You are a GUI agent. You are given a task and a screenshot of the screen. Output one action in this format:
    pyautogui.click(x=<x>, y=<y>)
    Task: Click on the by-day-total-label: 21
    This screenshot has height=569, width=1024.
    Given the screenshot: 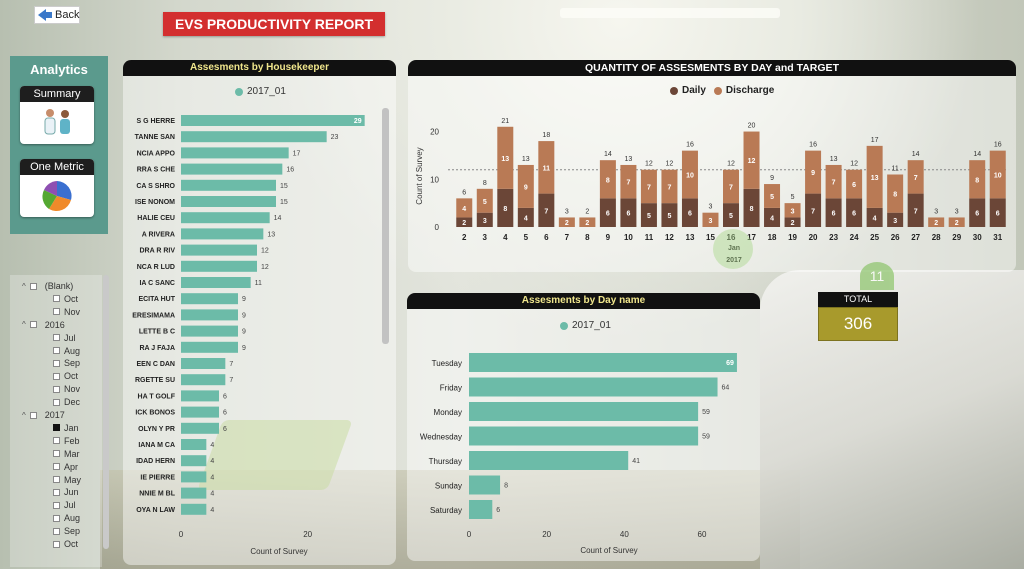 What is the action you would take?
    pyautogui.click(x=505, y=121)
    